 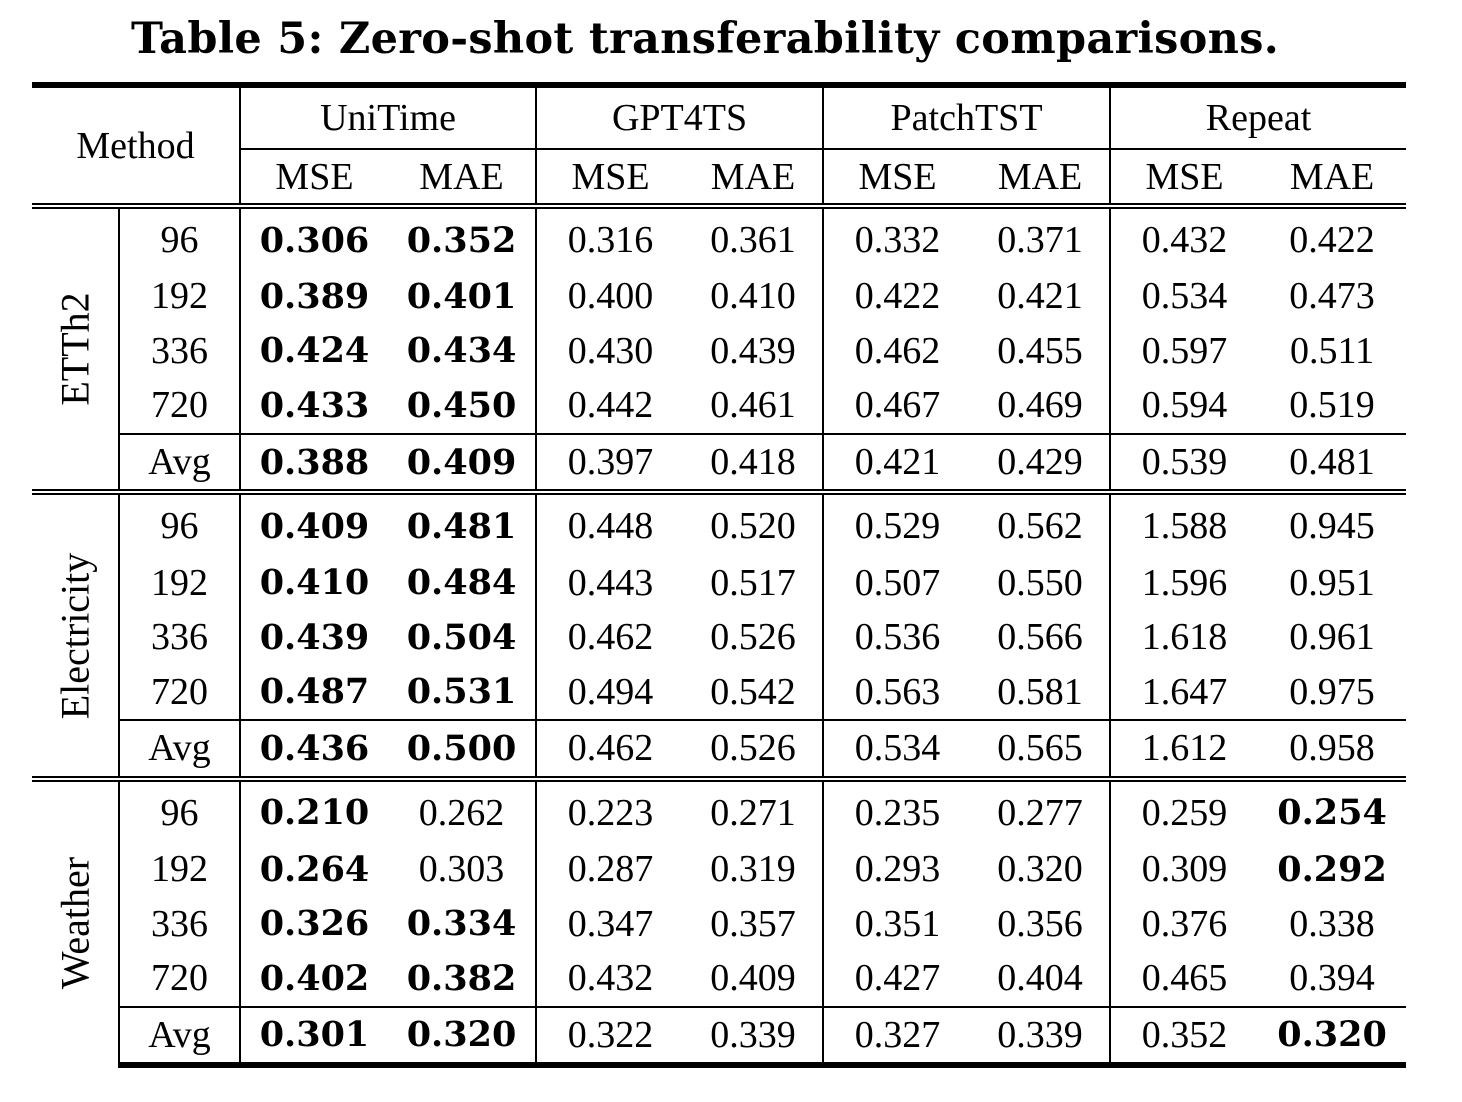 What do you see at coordinates (314, 978) in the screenshot?
I see `value-cell: 0.402` at bounding box center [314, 978].